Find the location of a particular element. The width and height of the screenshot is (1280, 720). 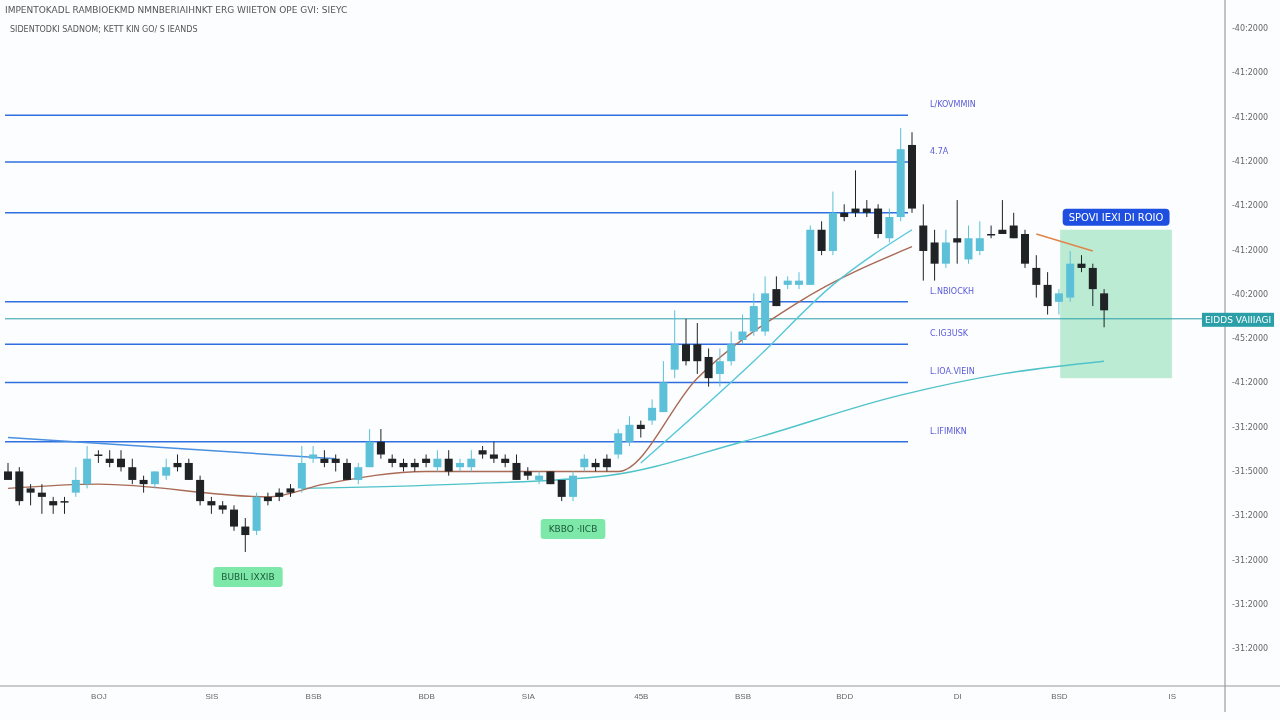

band-label: SPOVI IEXI DI ROIO is located at coordinates (1116, 217).